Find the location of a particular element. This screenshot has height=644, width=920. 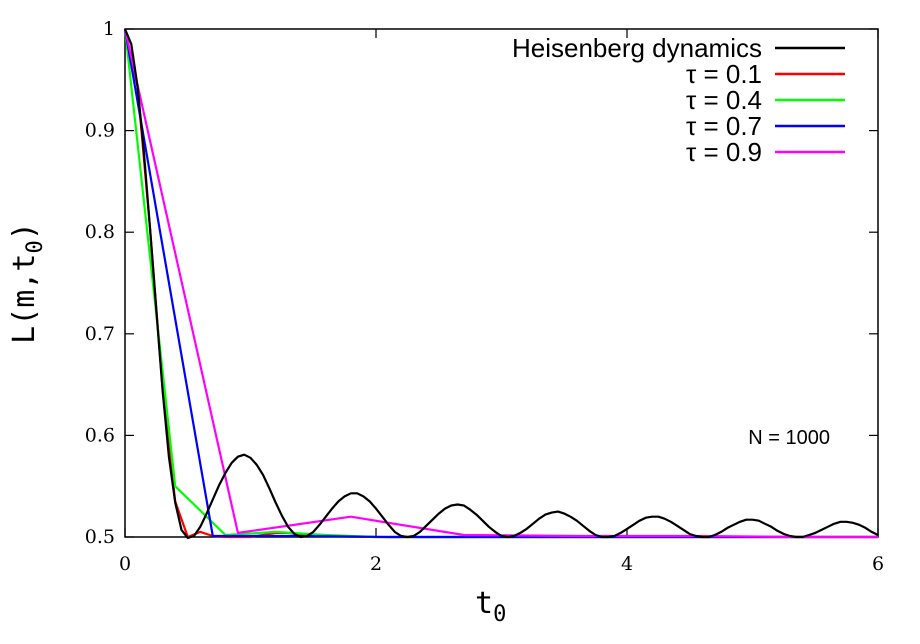

y-tick-label-0: 0.5 is located at coordinates (100, 537).